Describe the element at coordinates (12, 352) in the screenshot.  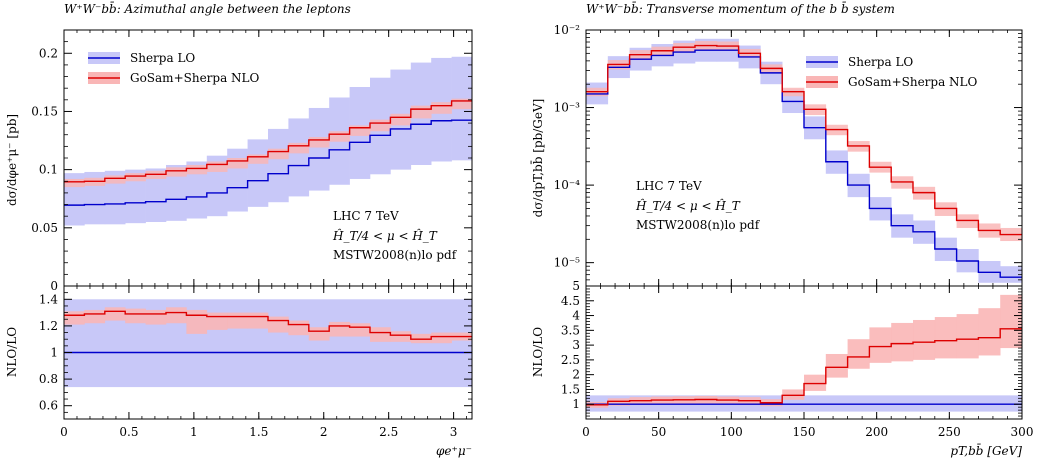
I see `left-ratio-y-axis-label: NLO/LO` at that location.